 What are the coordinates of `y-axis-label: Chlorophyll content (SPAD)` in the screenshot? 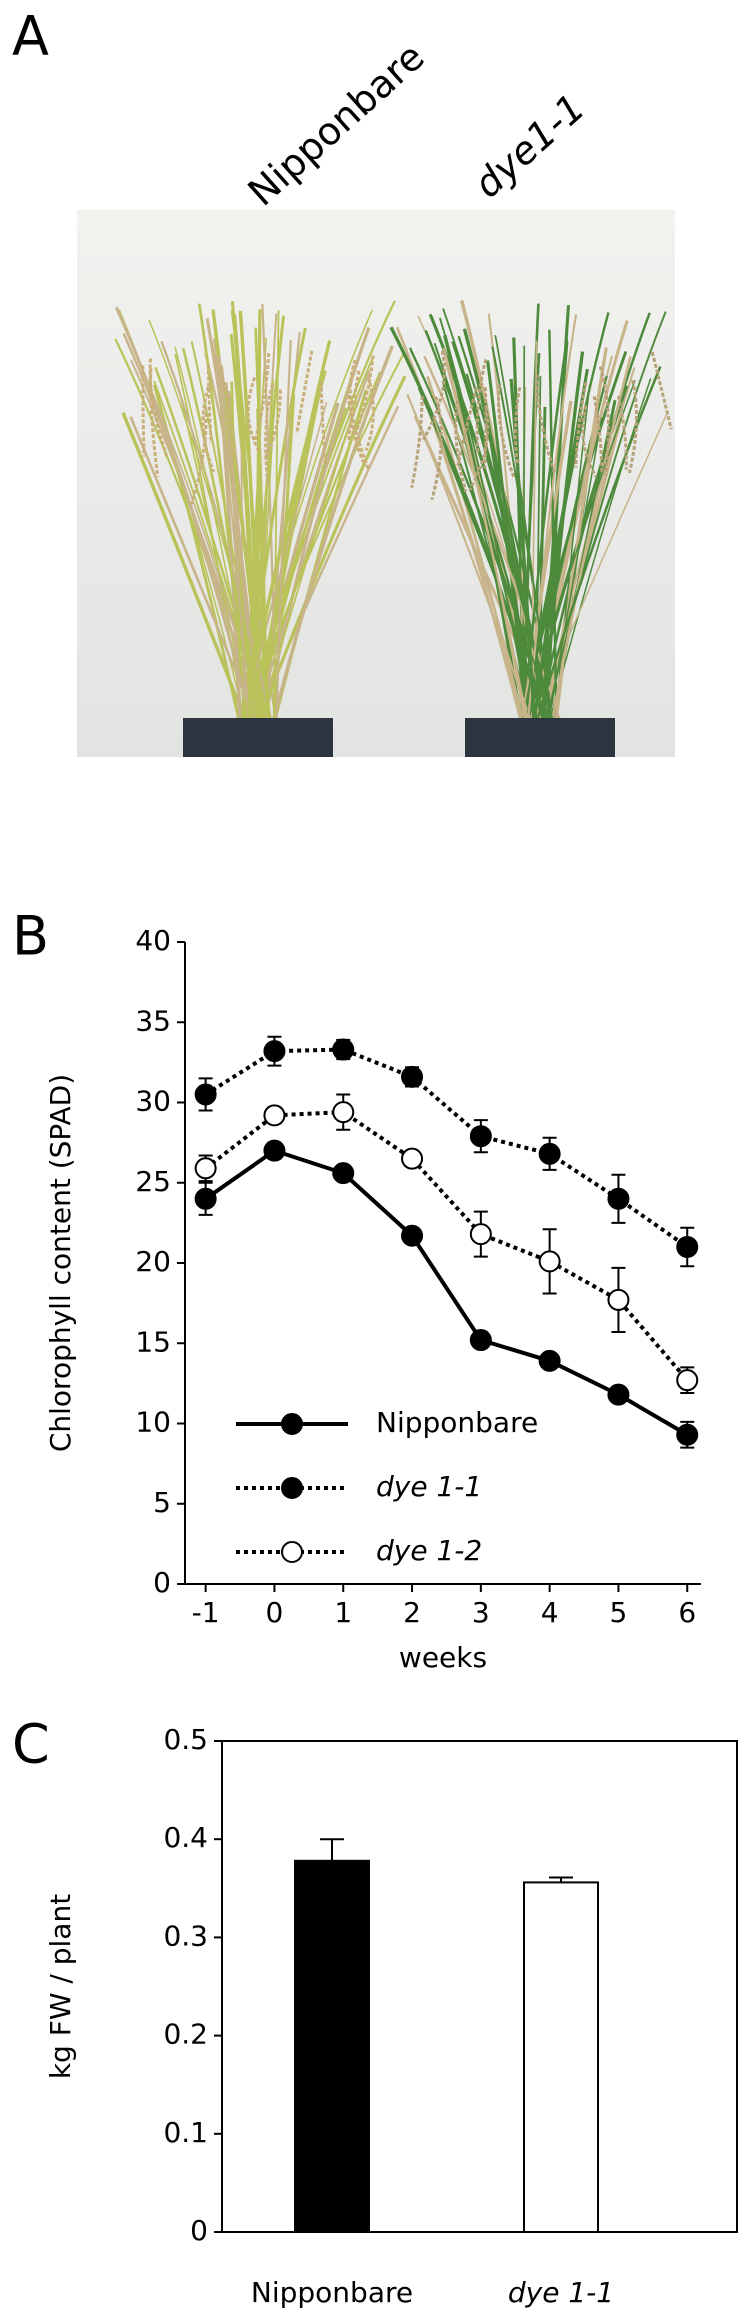 It's located at (60, 1263).